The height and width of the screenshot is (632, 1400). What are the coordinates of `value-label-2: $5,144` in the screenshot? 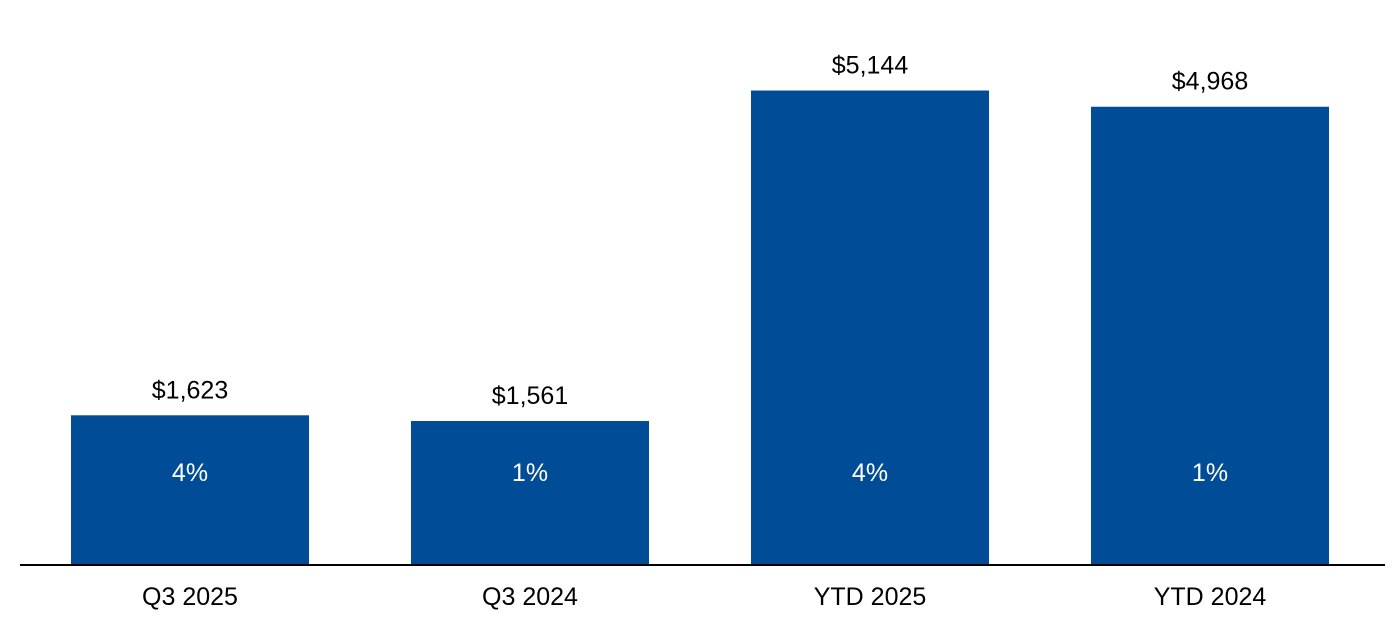 It's located at (870, 66).